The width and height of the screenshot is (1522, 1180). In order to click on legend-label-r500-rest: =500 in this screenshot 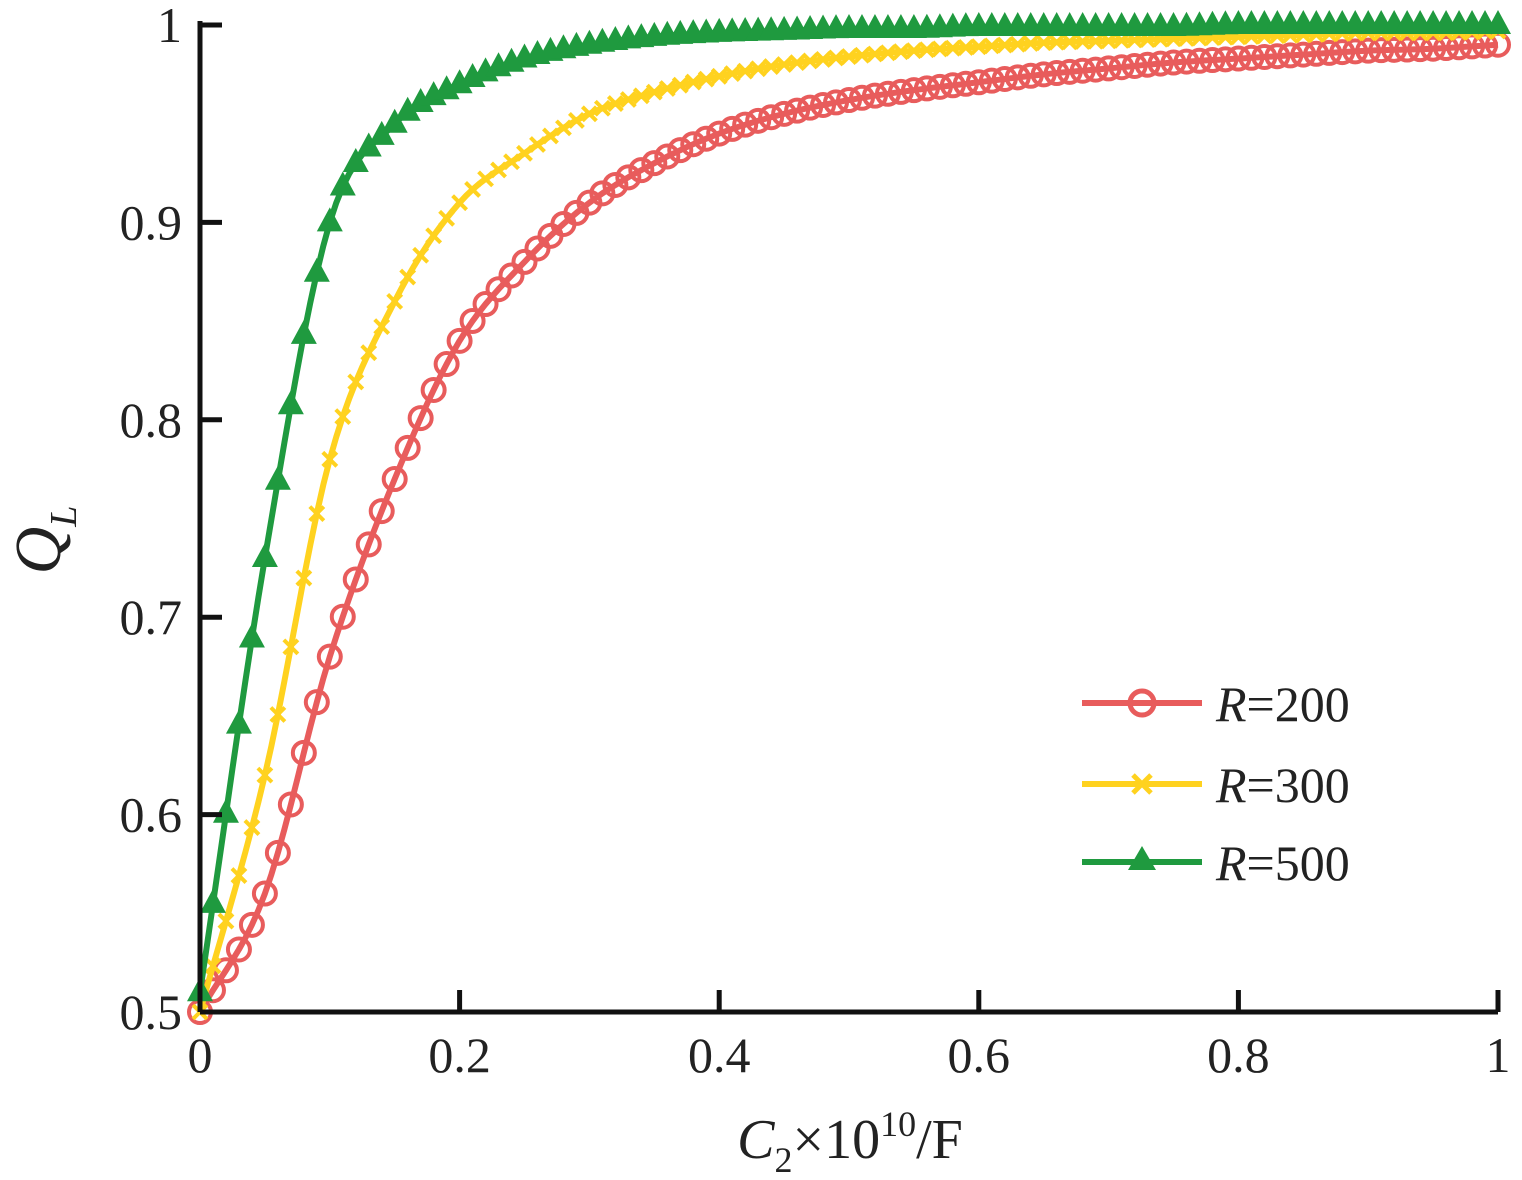, I will do `click(1298, 863)`.